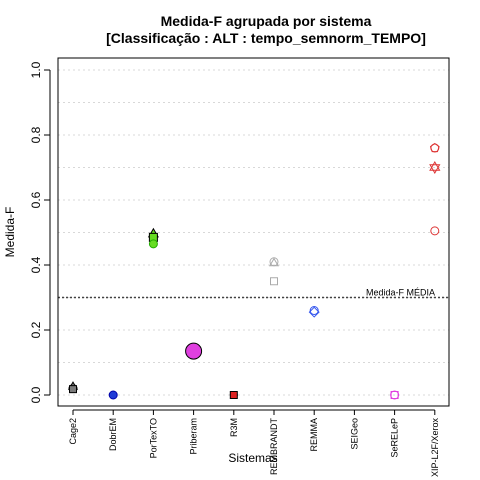 The image size is (480, 480). I want to click on x-tick-label: XIP-L2F/Xerox, so click(435, 448).